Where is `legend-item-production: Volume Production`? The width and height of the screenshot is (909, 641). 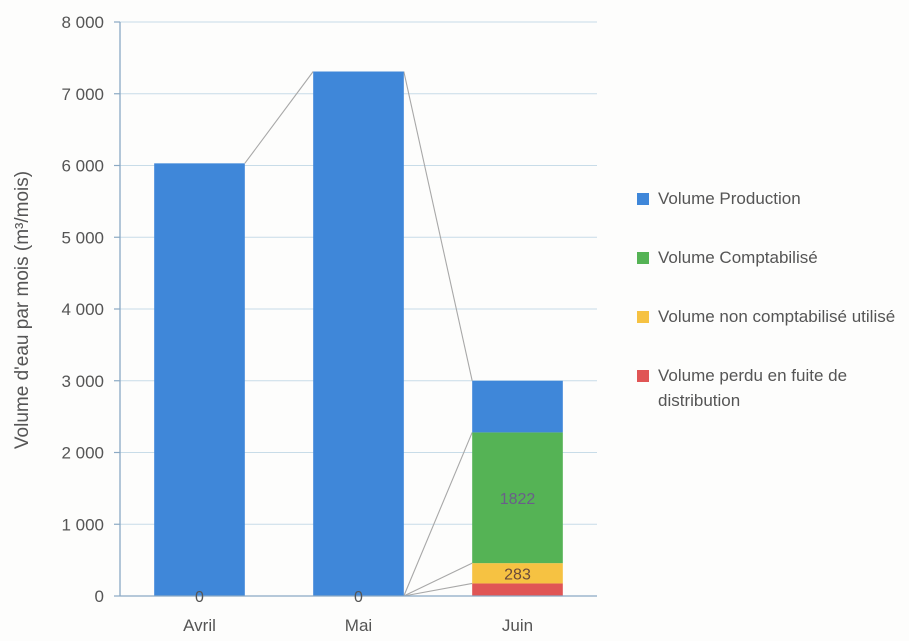
legend-item-production: Volume Production is located at coordinates (773, 198).